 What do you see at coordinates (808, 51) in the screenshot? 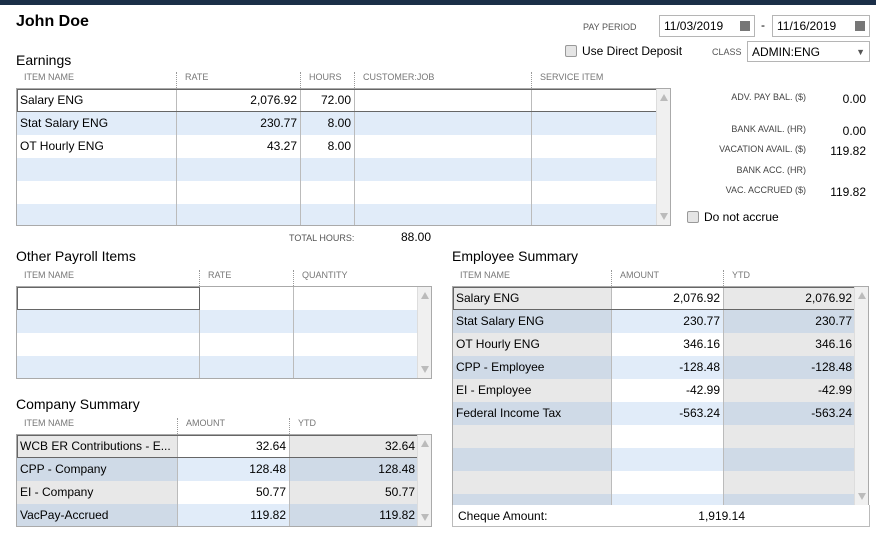
I see `class-select: ADMIN:ENG ▼` at bounding box center [808, 51].